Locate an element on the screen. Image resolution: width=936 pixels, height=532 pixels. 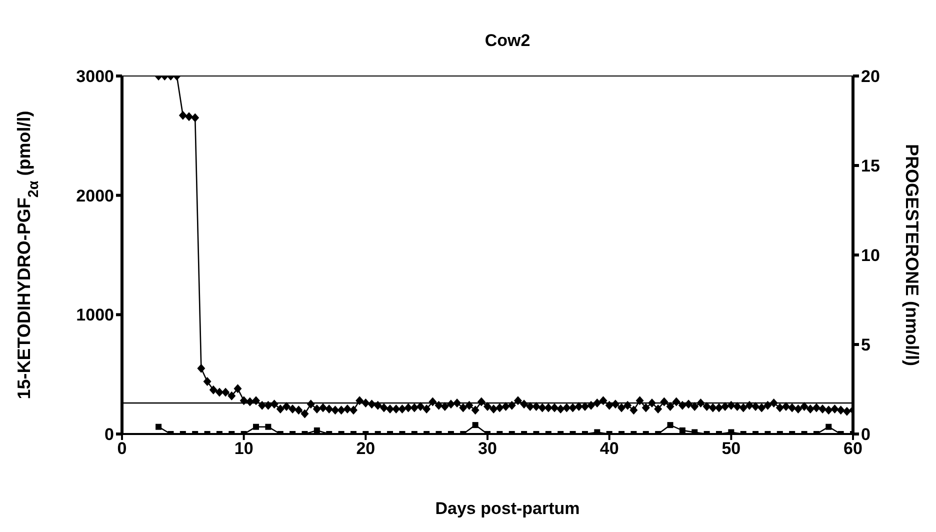
y-tick-label: 3000 is located at coordinates (95, 76).